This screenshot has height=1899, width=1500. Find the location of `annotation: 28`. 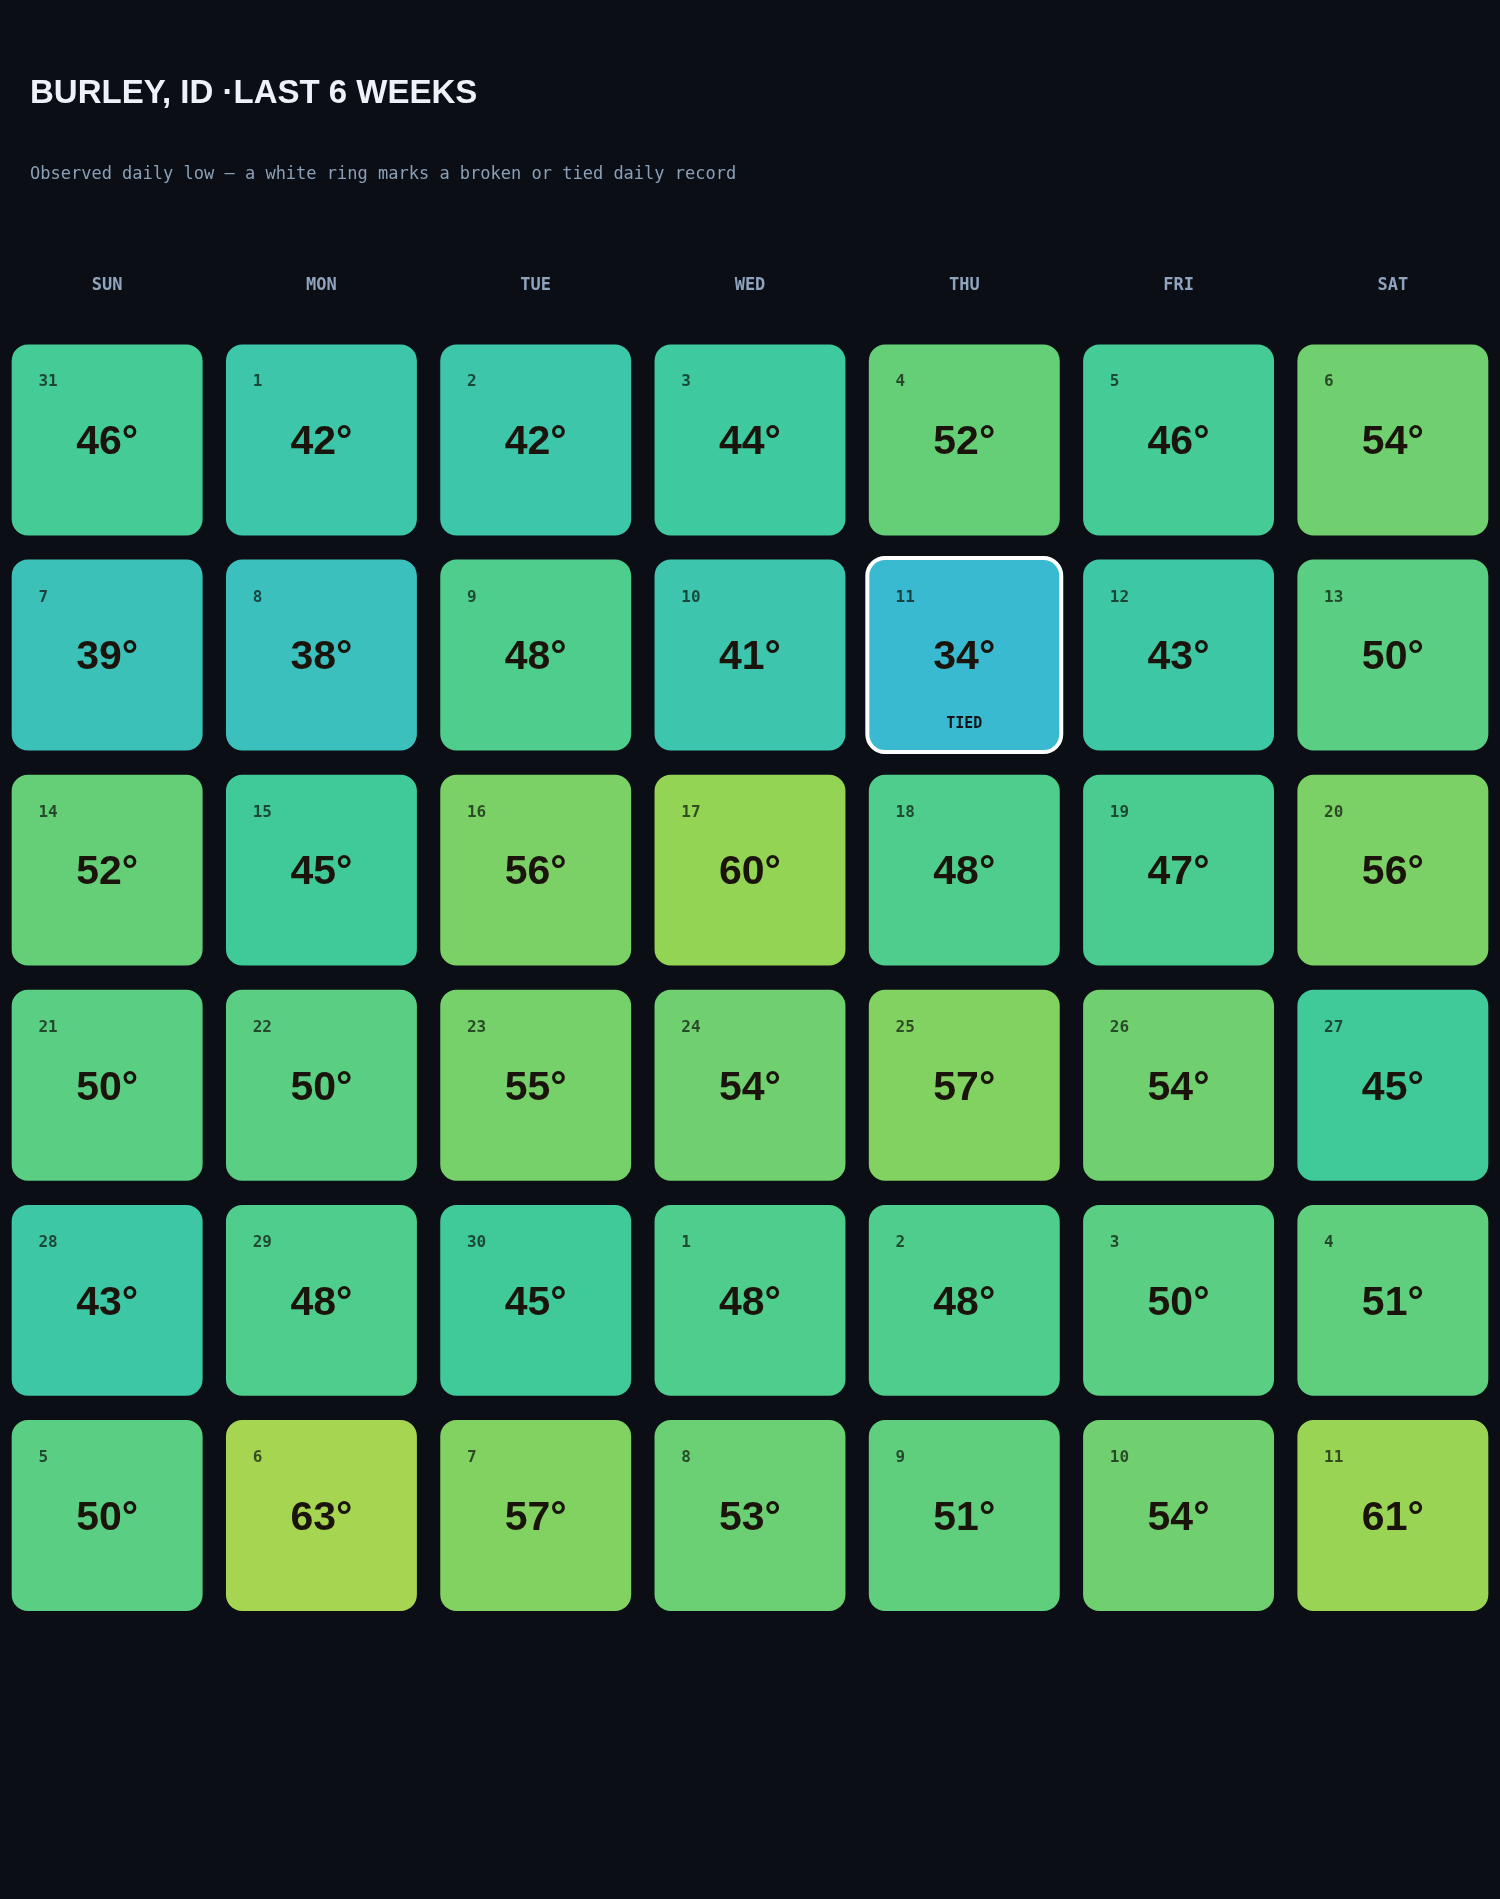

annotation: 28 is located at coordinates (48, 1241).